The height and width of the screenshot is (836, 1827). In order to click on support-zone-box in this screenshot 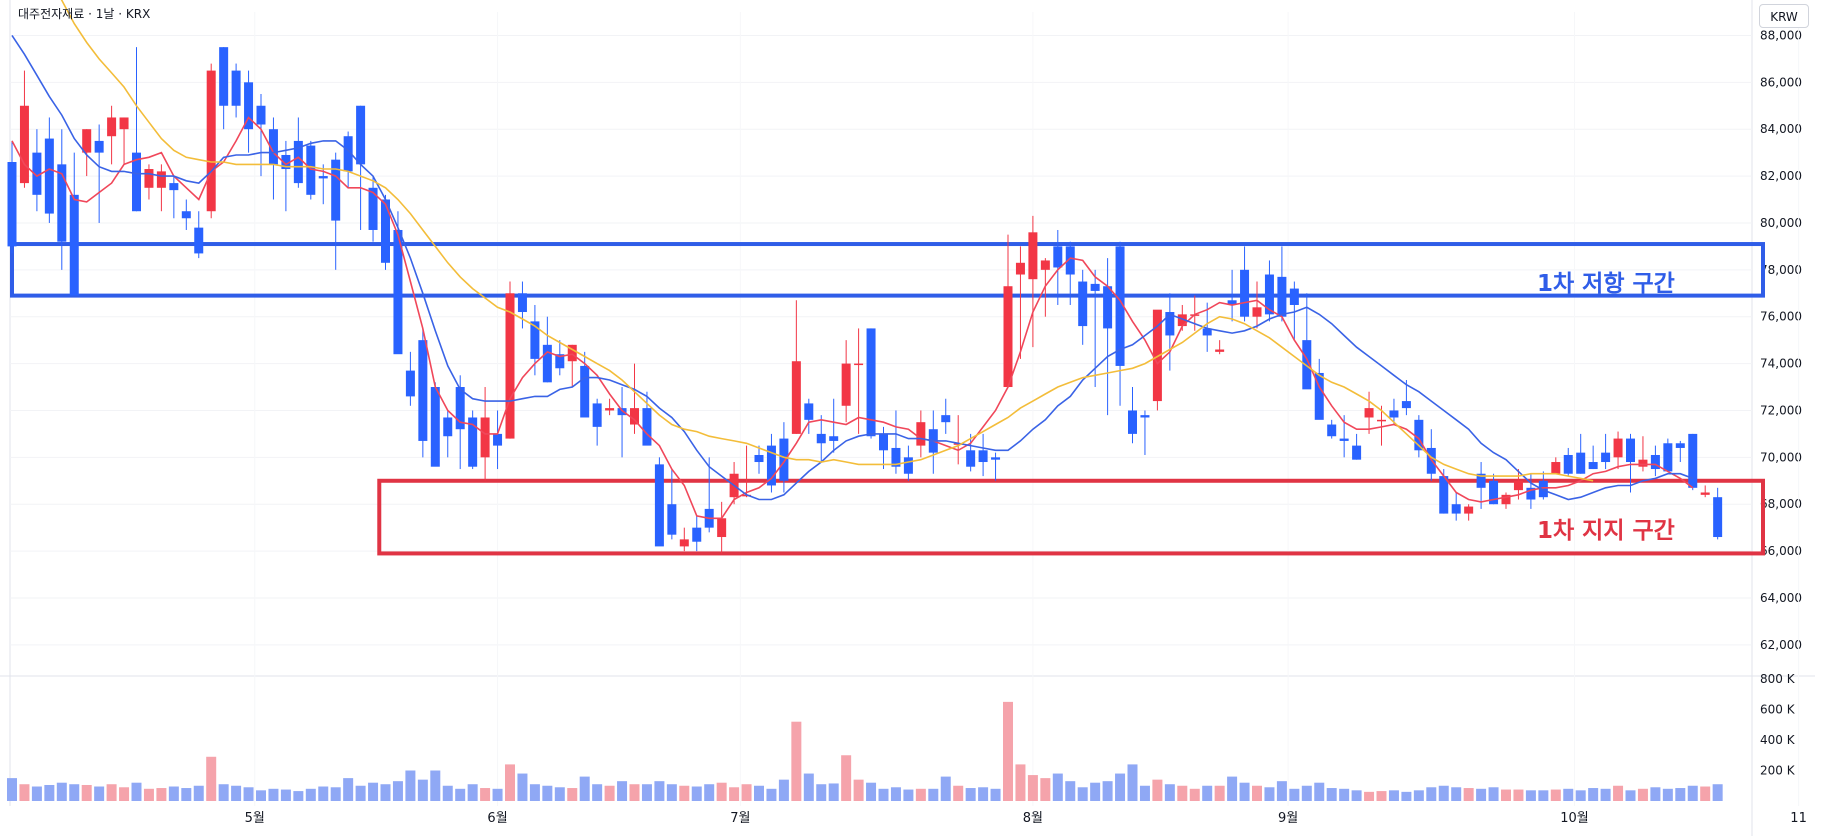, I will do `click(1071, 517)`.